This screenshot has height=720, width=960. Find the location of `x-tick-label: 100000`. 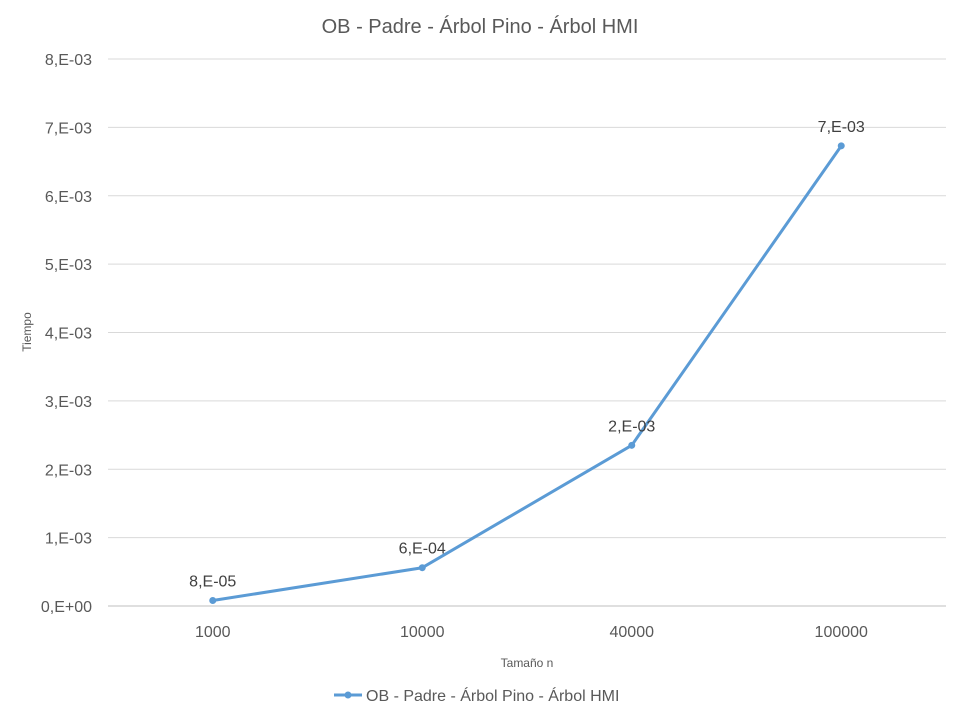

x-tick-label: 100000 is located at coordinates (841, 632).